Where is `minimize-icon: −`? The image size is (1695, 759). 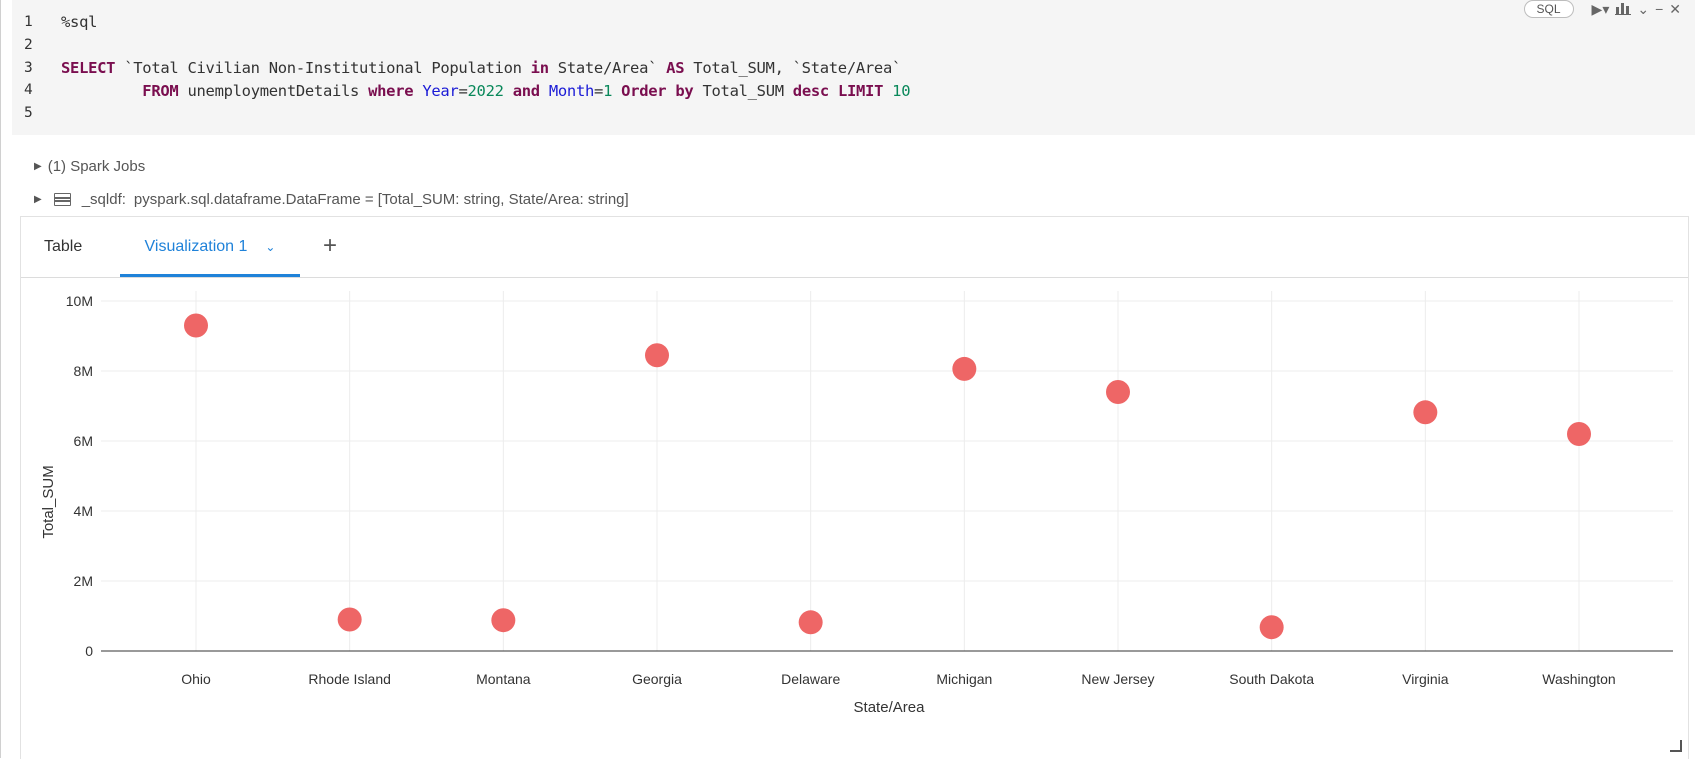
minimize-icon: − is located at coordinates (1659, 9).